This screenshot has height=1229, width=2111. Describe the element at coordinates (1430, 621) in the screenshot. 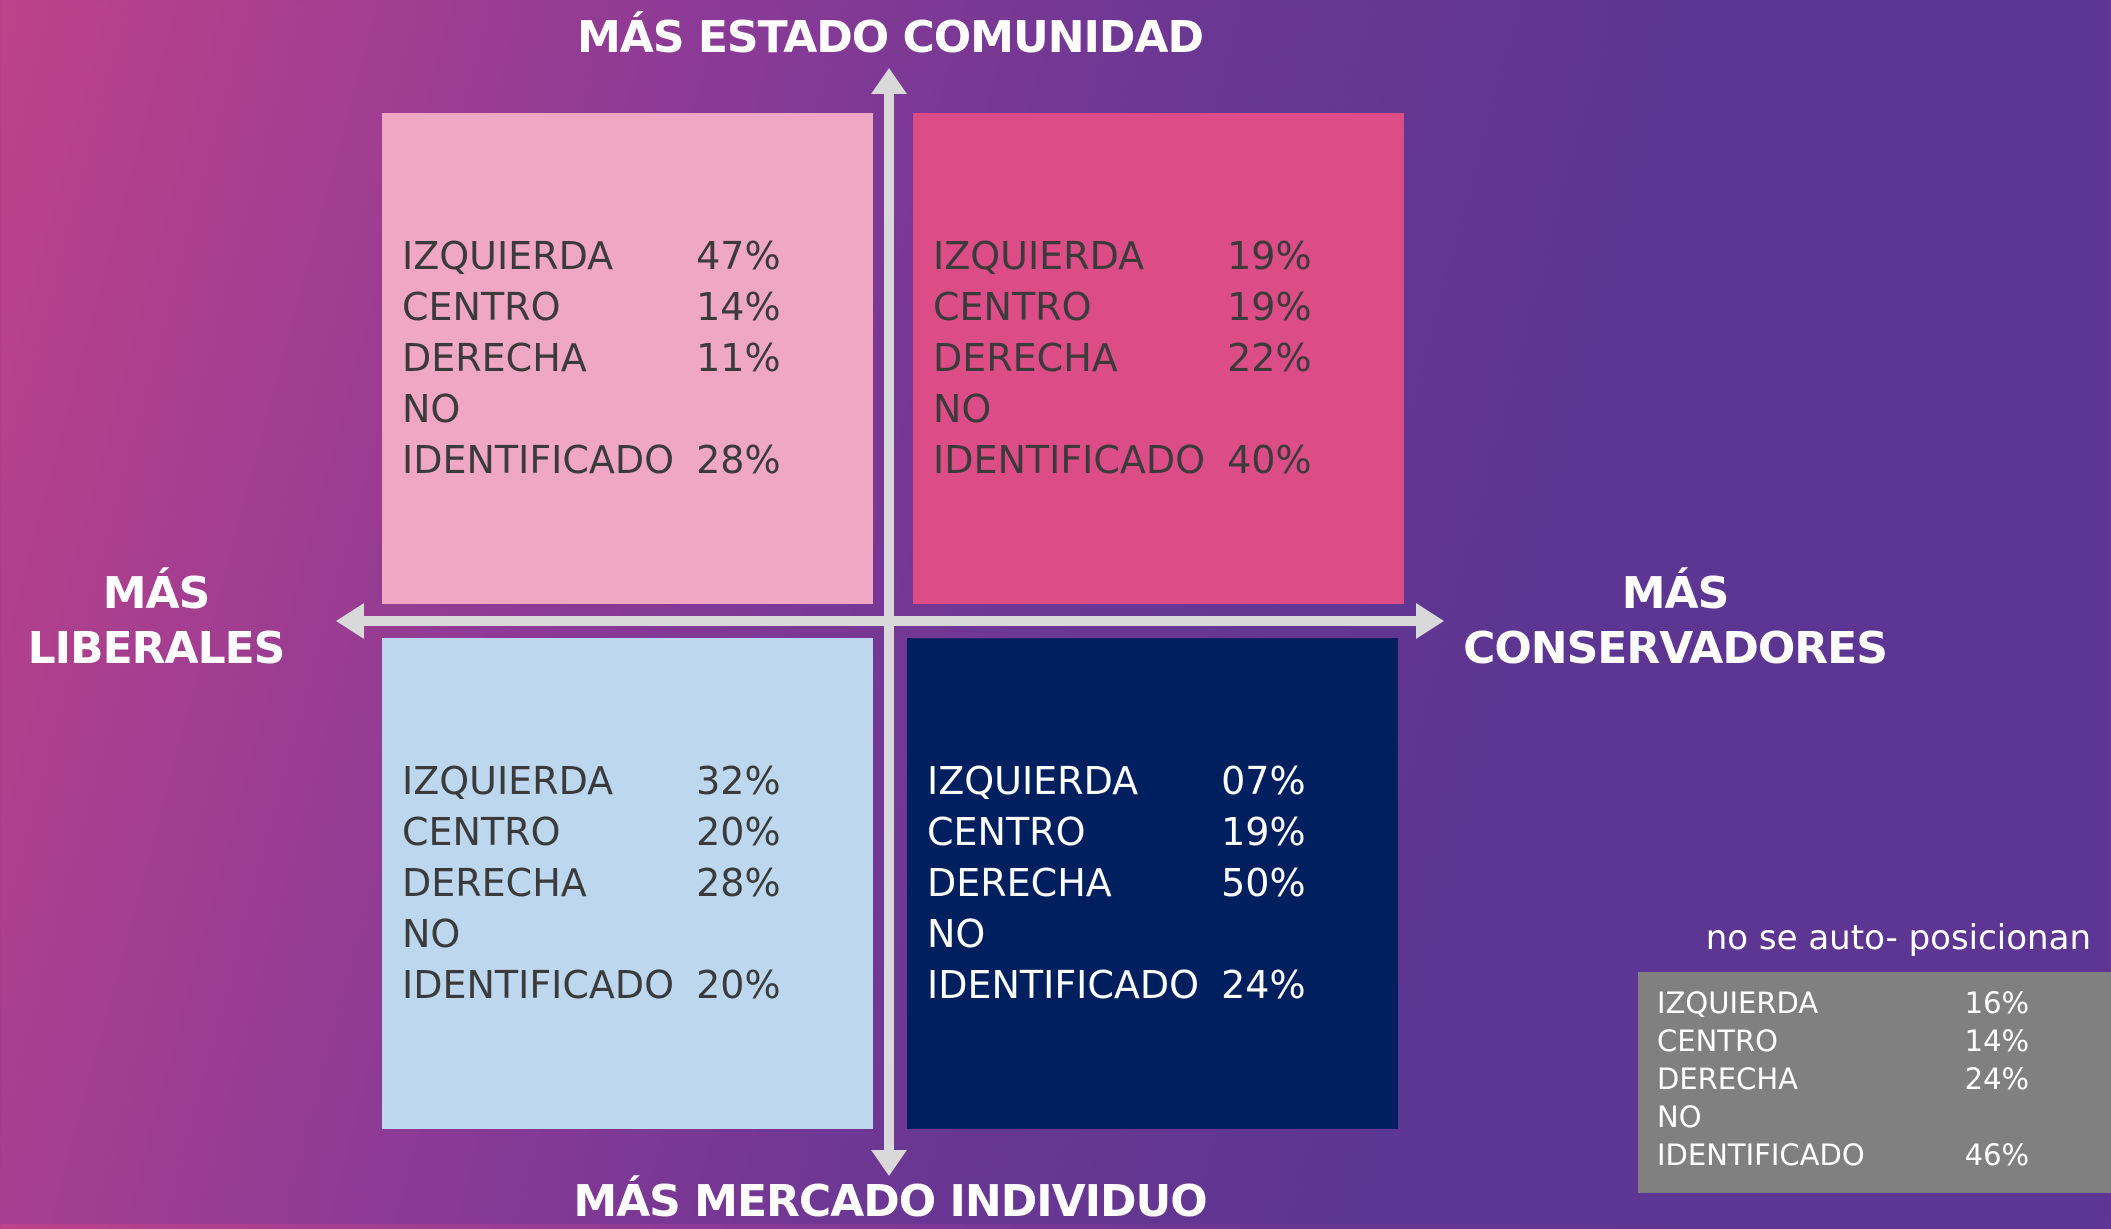

I see `arrow-right` at that location.